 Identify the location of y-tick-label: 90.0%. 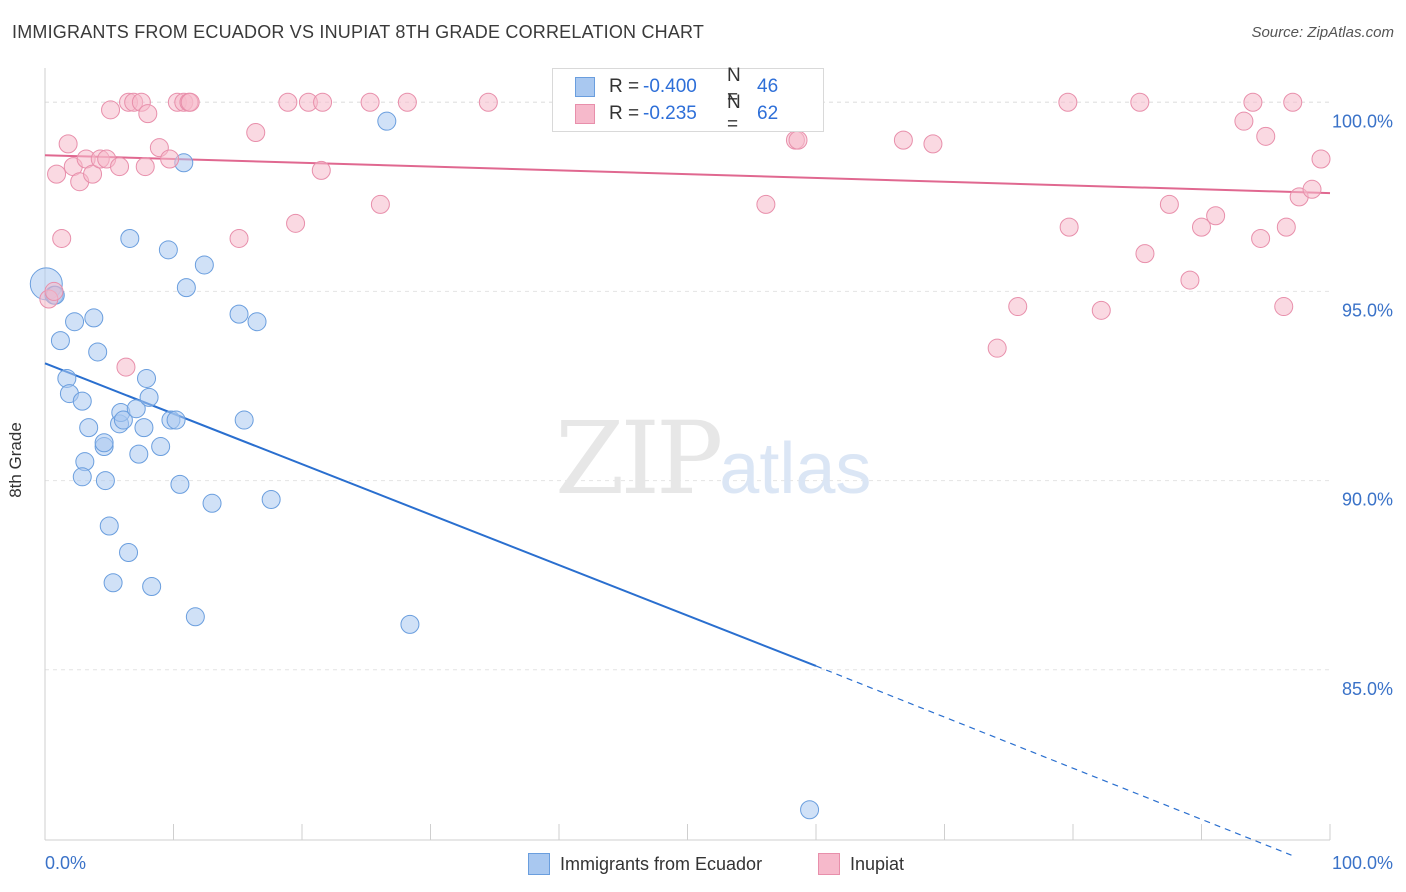
(1367, 500).